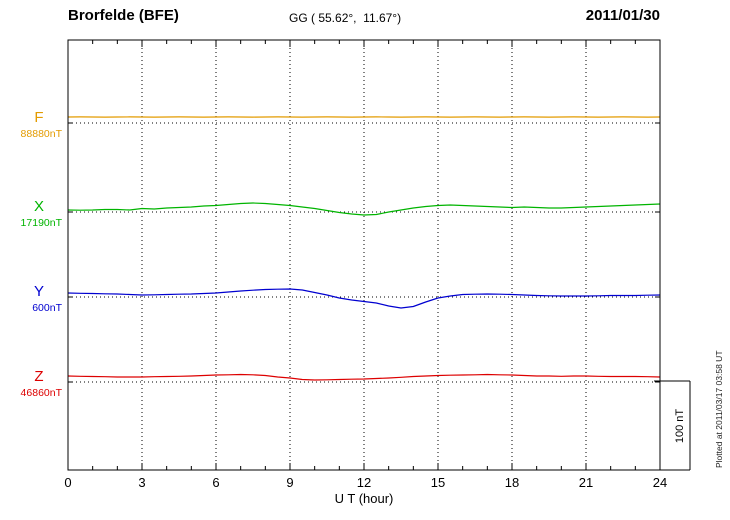 The image size is (730, 520). What do you see at coordinates (364, 482) in the screenshot?
I see `x-tick-label: 12` at bounding box center [364, 482].